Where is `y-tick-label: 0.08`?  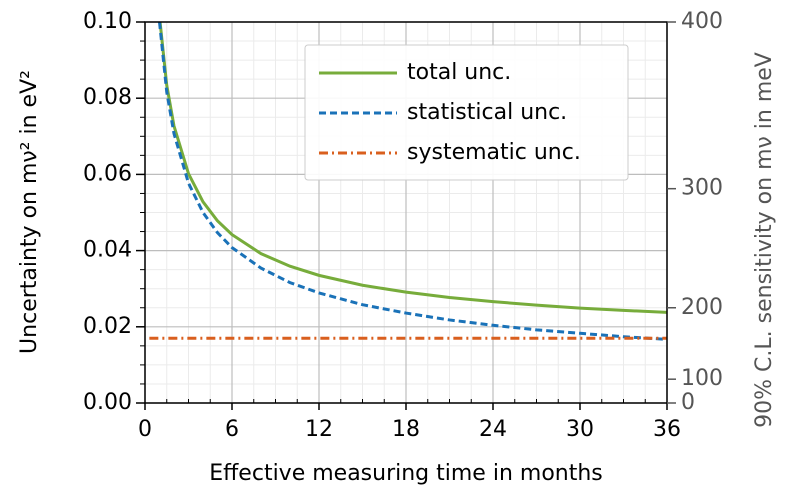 y-tick-label: 0.08 is located at coordinates (107, 97).